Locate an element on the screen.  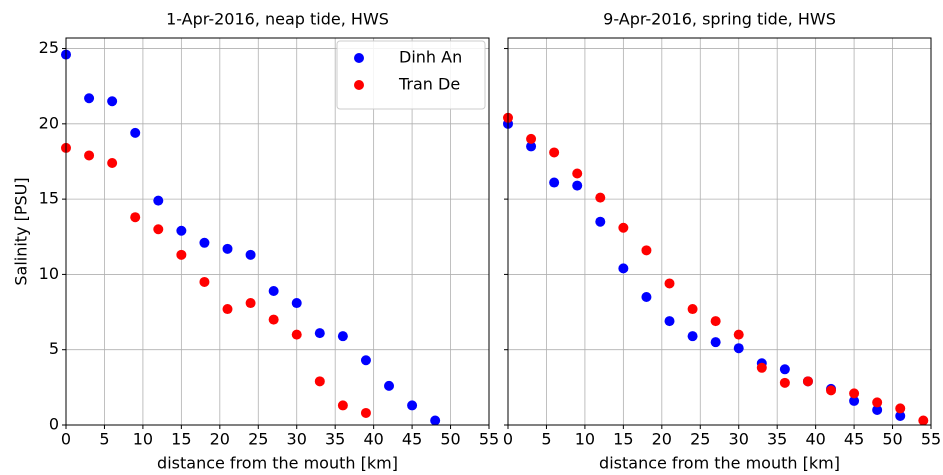
legend-box is located at coordinates (411, 75).